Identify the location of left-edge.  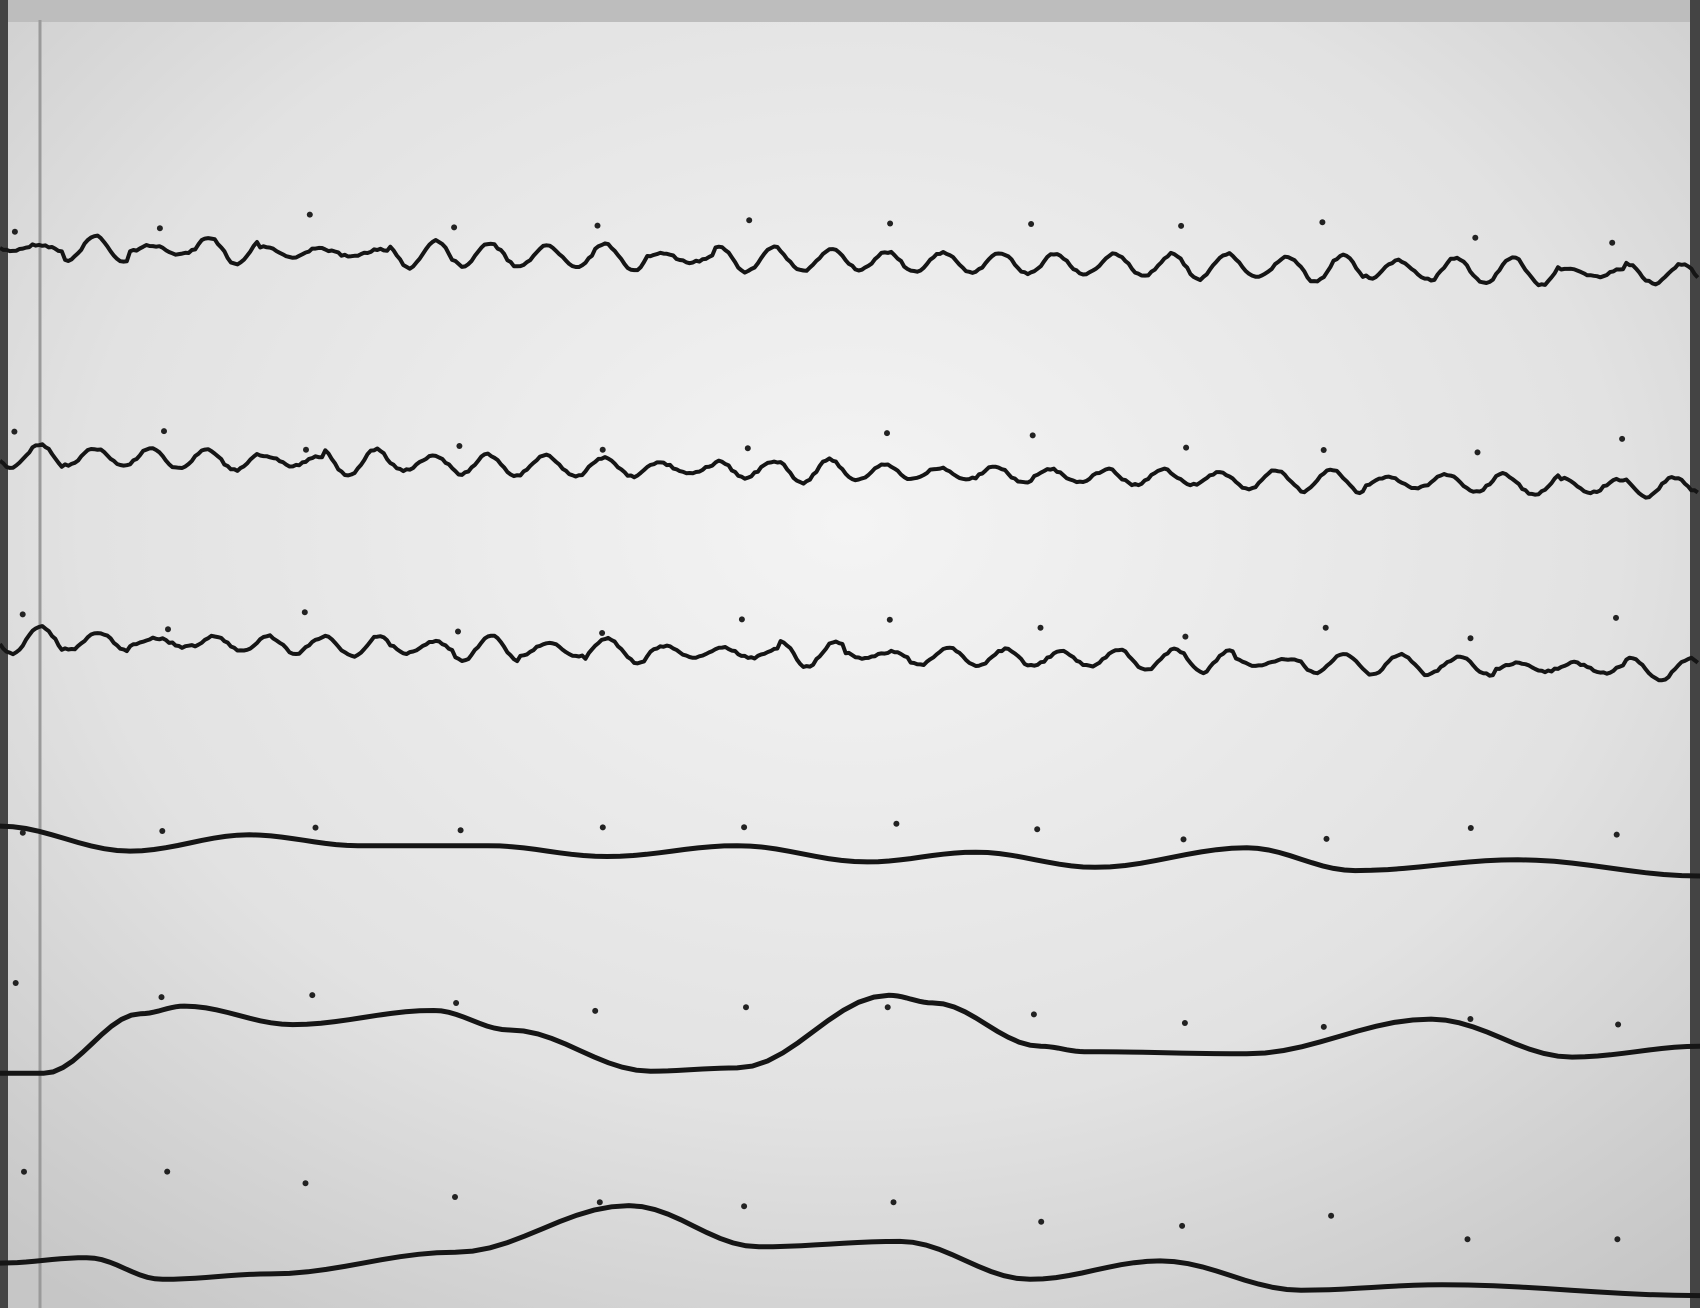
(4, 654).